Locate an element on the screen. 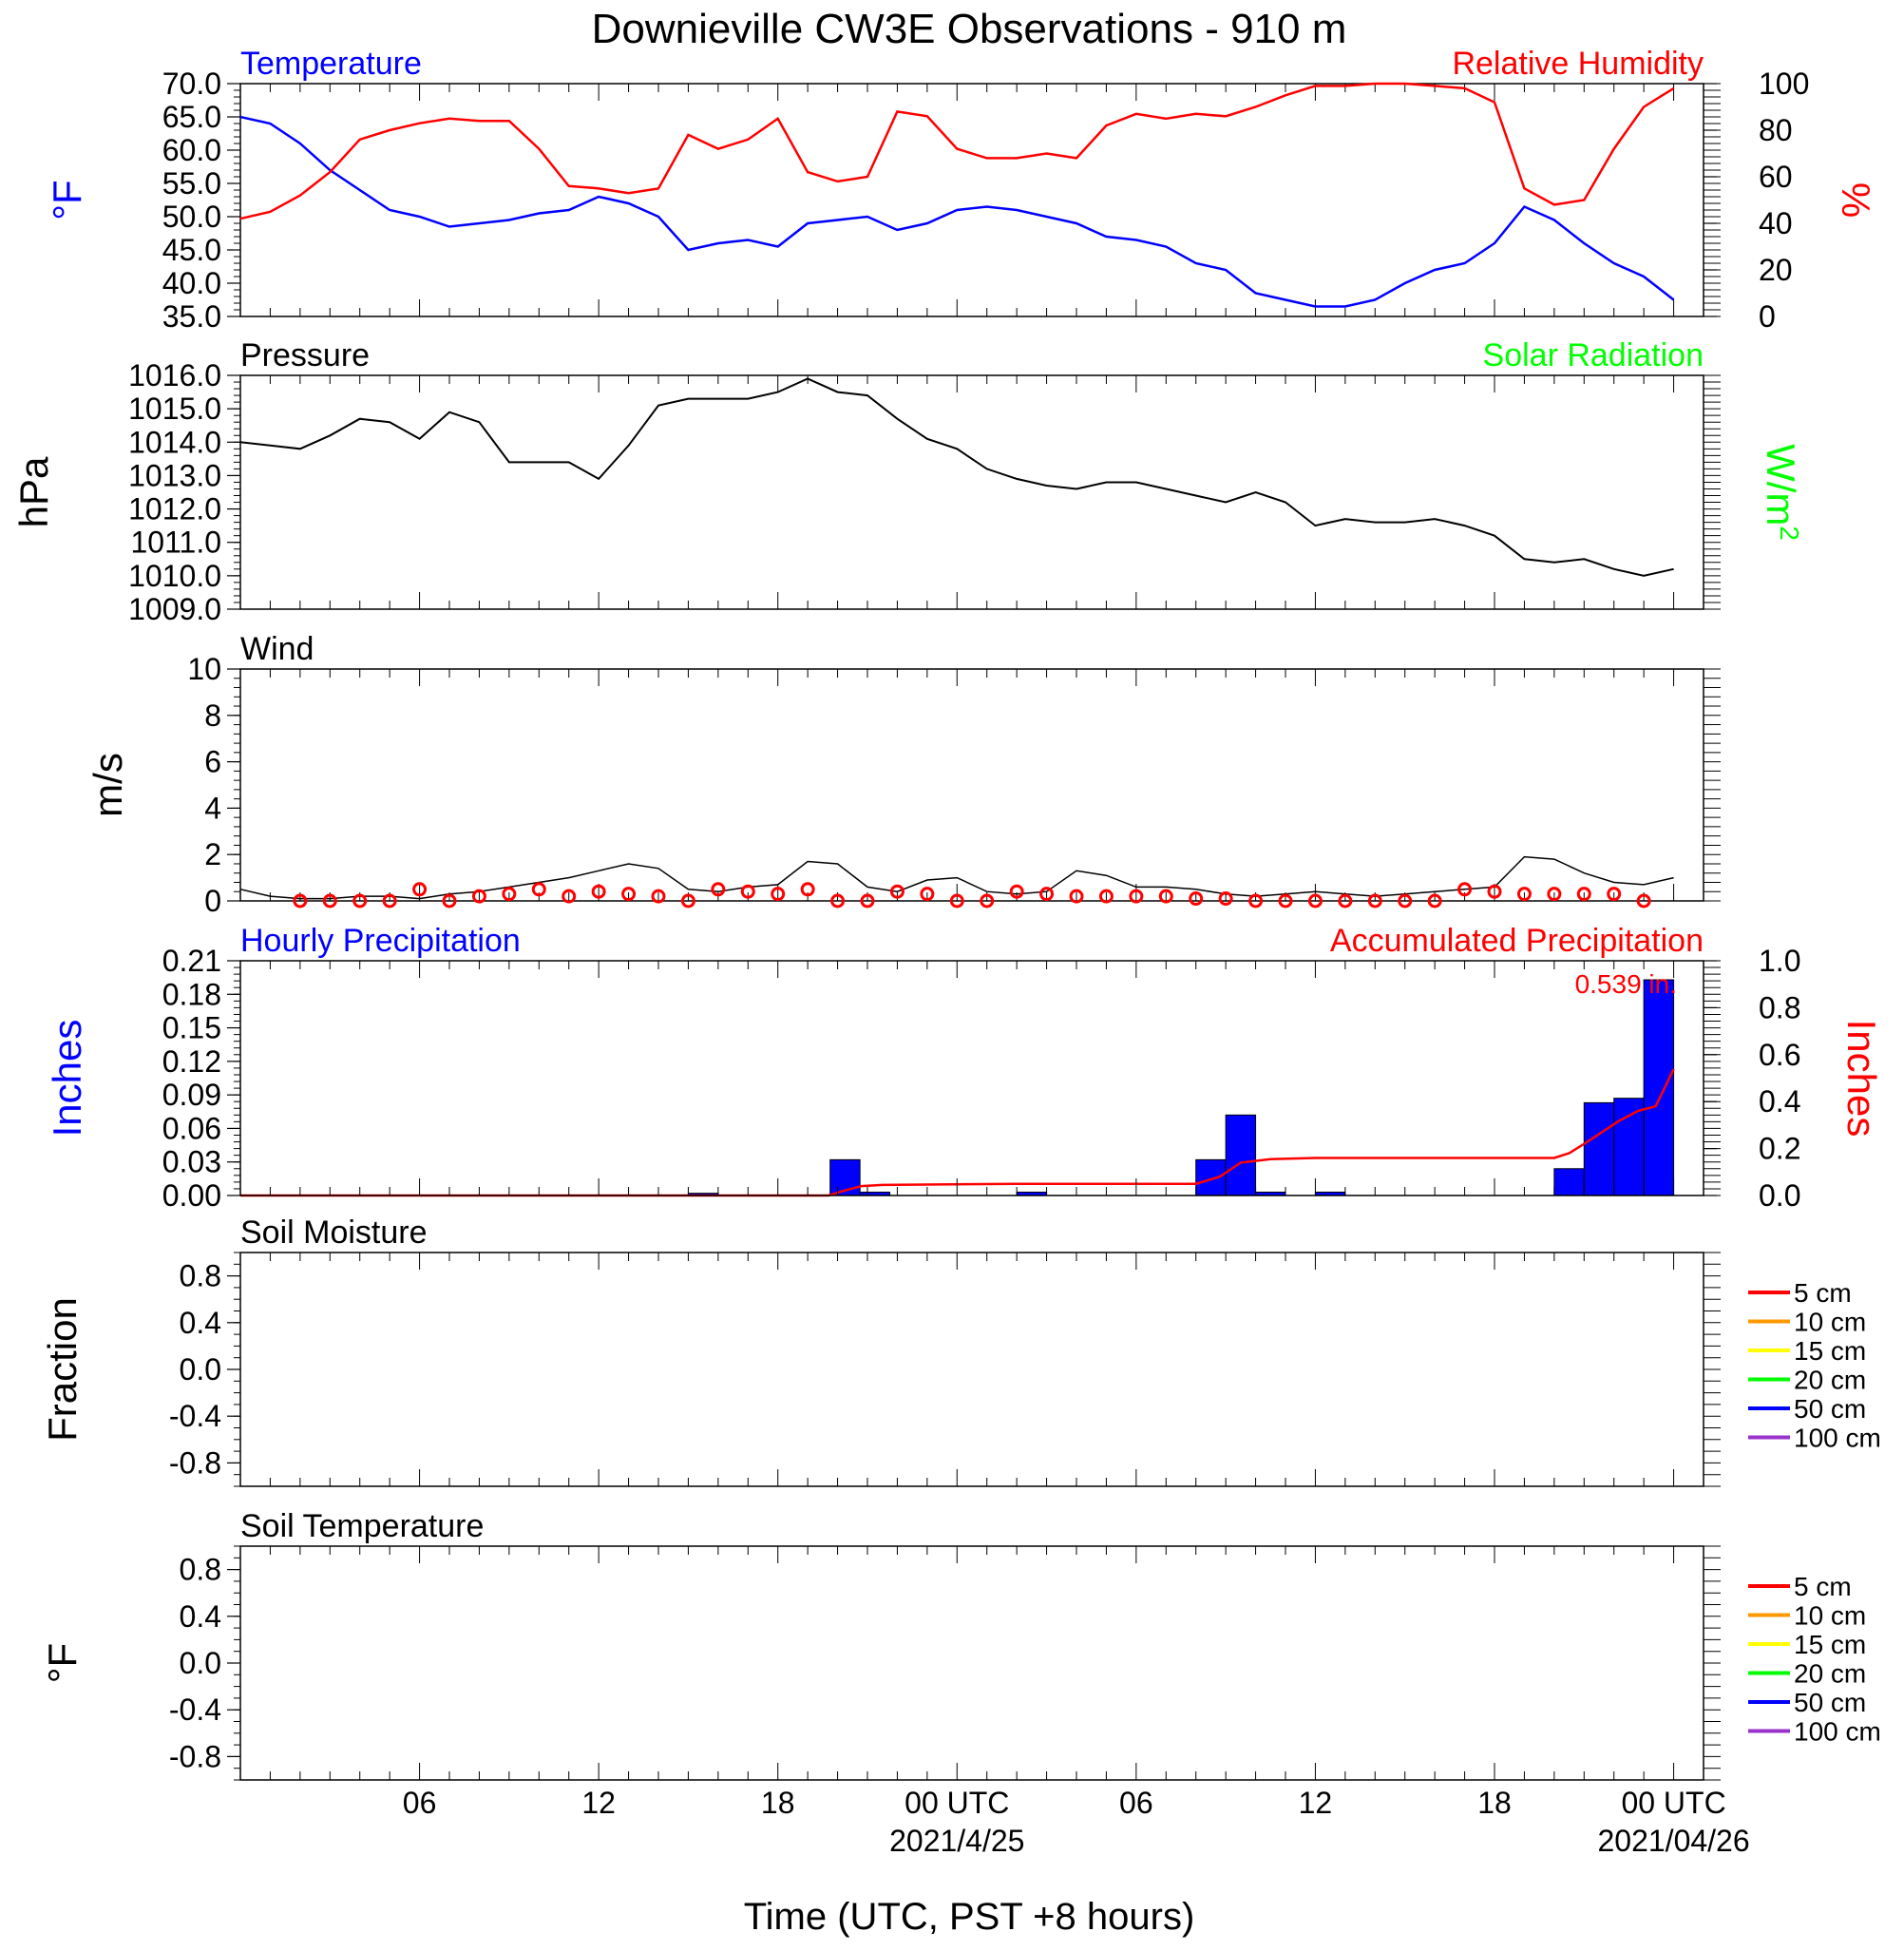 The height and width of the screenshot is (1951, 1904). temperature-ytick-label: 60.0 is located at coordinates (191, 150).